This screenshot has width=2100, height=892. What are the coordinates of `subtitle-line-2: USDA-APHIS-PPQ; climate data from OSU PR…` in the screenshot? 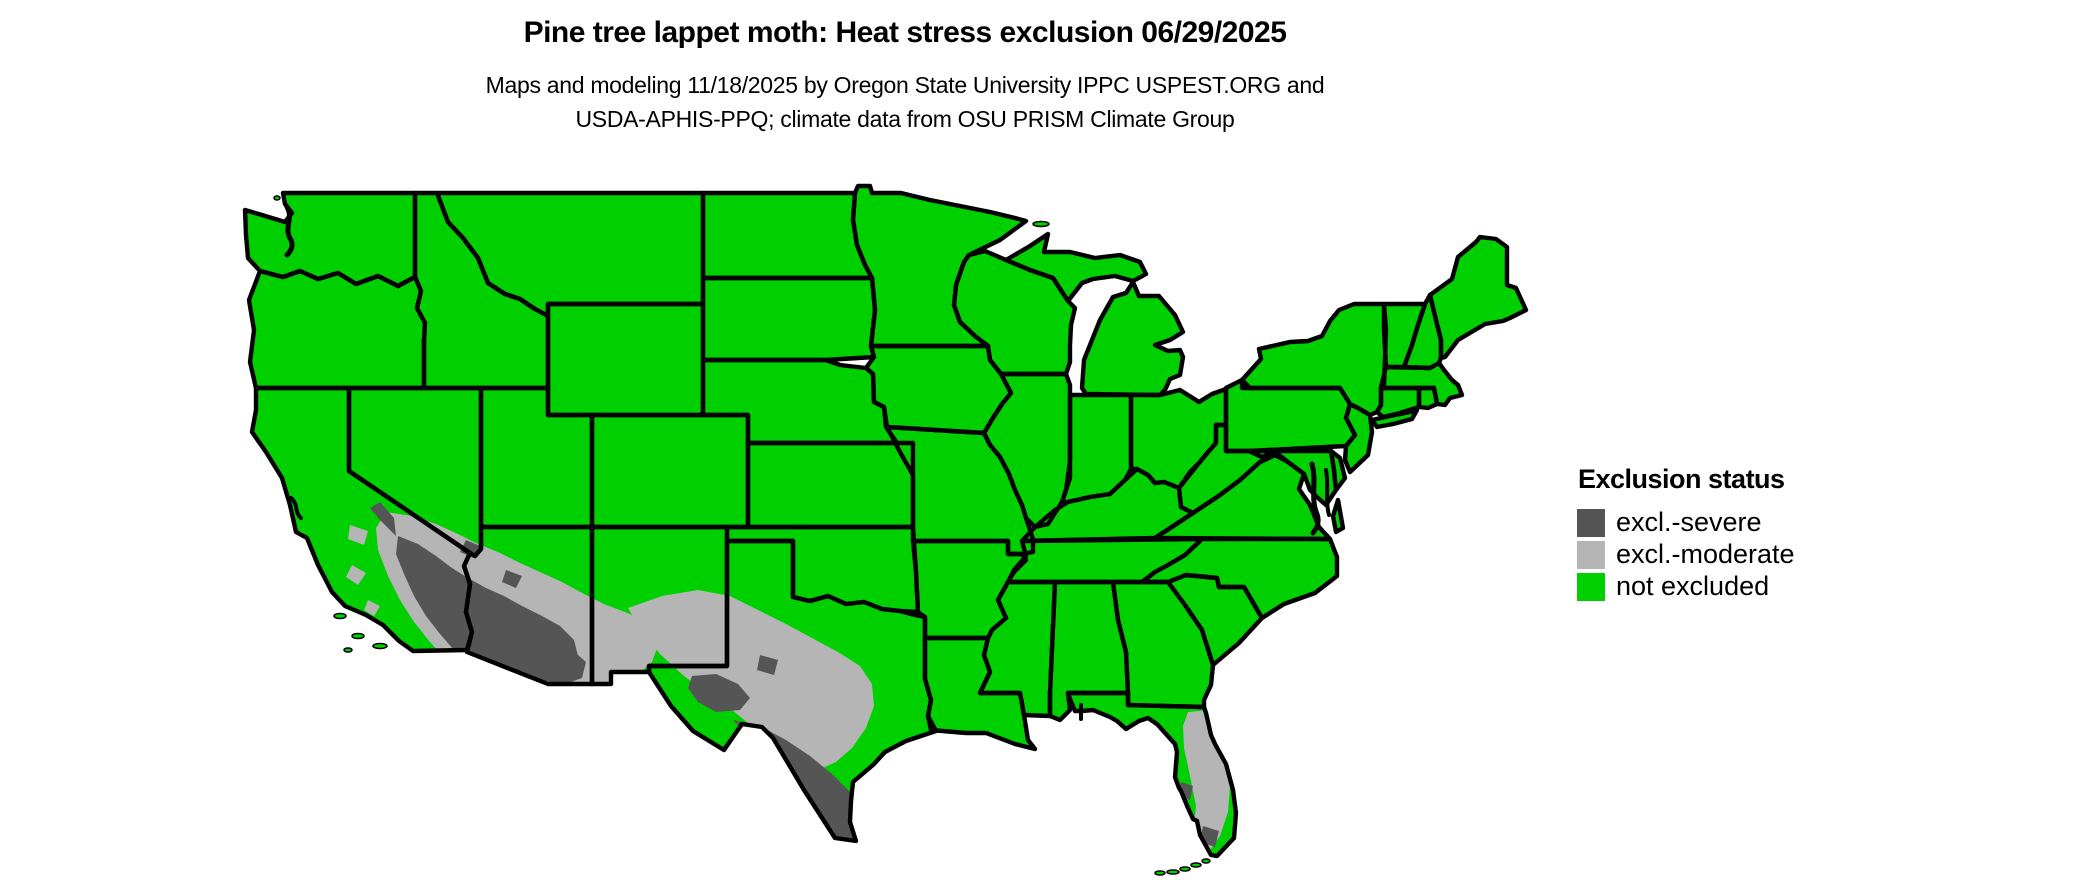 It's located at (905, 119).